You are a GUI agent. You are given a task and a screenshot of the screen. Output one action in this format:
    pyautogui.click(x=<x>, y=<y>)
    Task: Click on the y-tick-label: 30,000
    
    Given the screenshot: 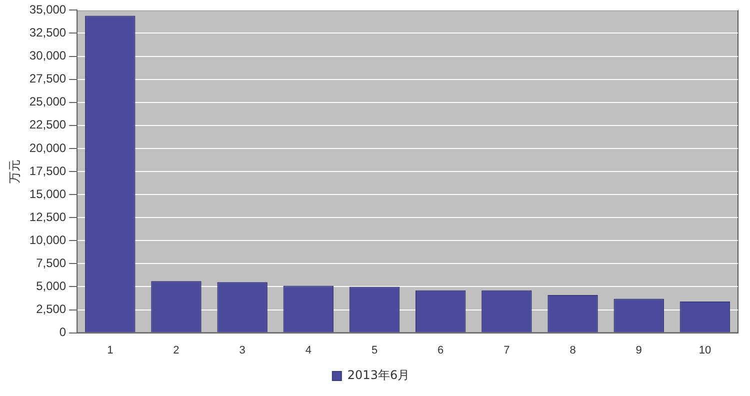 What is the action you would take?
    pyautogui.click(x=47, y=55)
    